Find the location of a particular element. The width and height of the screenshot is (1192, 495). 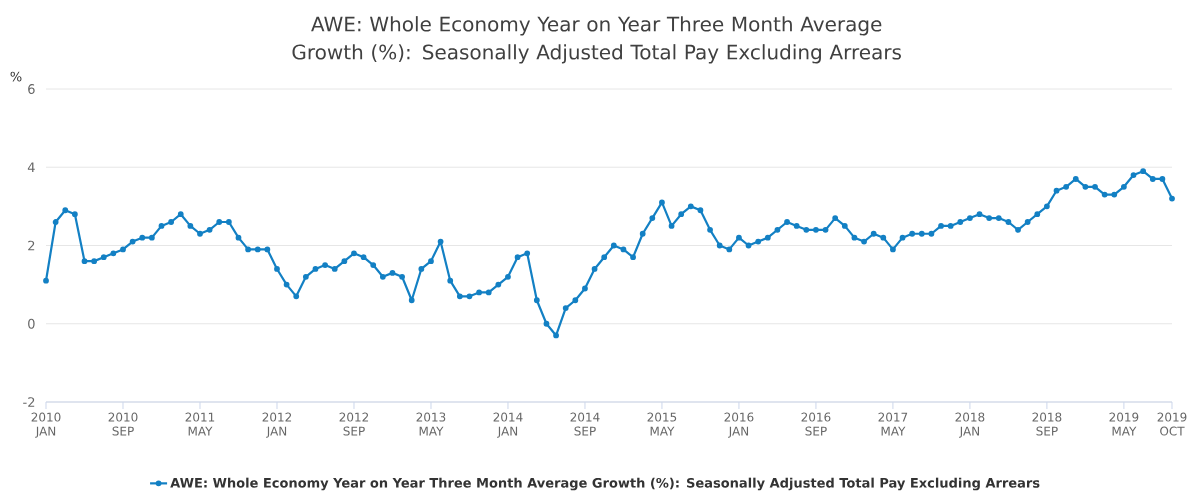

x-tick-label: 2015 MAY is located at coordinates (662, 424).